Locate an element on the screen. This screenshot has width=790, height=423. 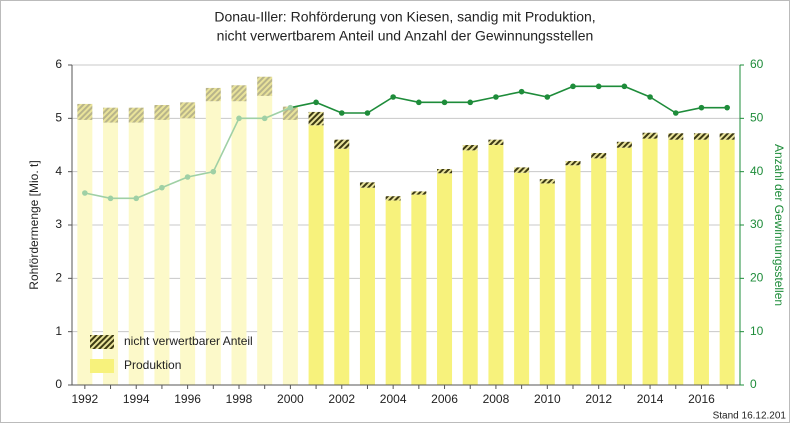
y-tick-label: 4 is located at coordinates (58, 171).